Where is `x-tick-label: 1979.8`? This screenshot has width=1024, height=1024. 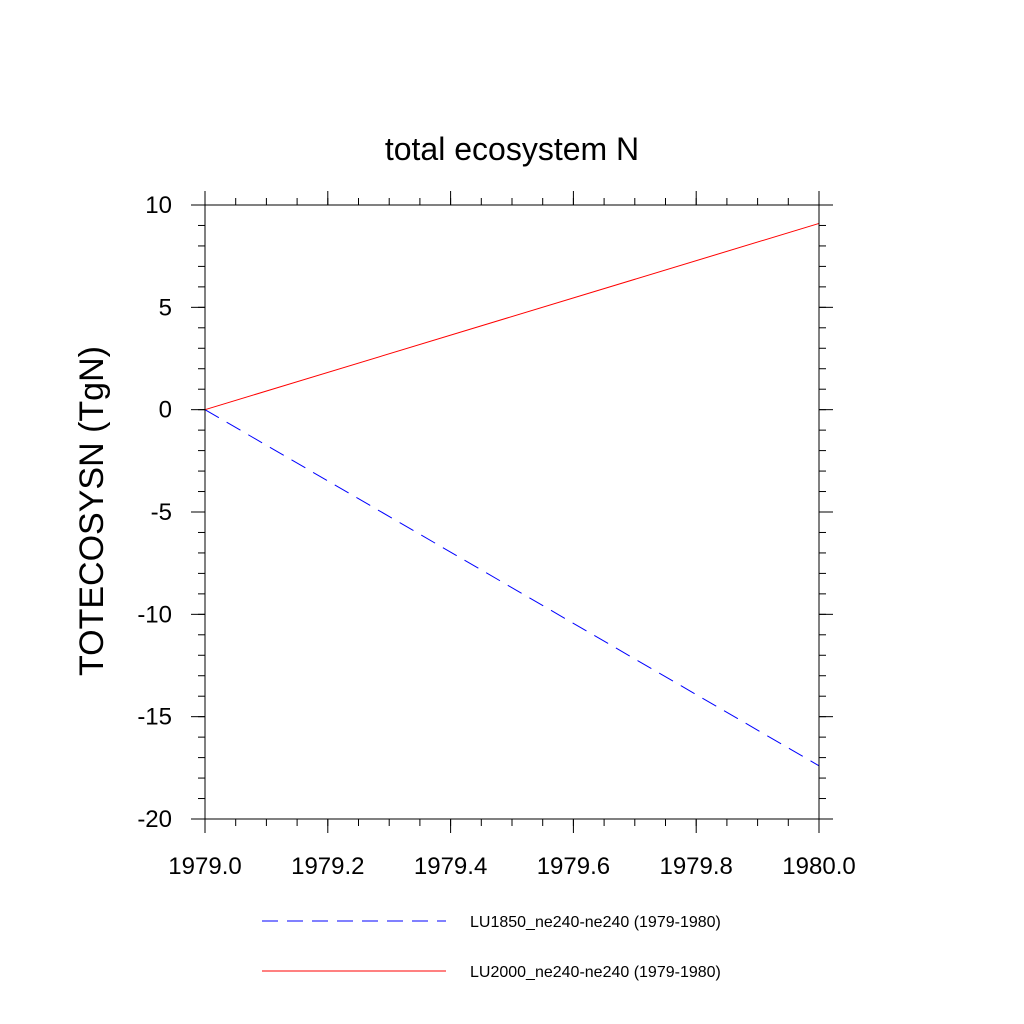
x-tick-label: 1979.8 is located at coordinates (695, 866).